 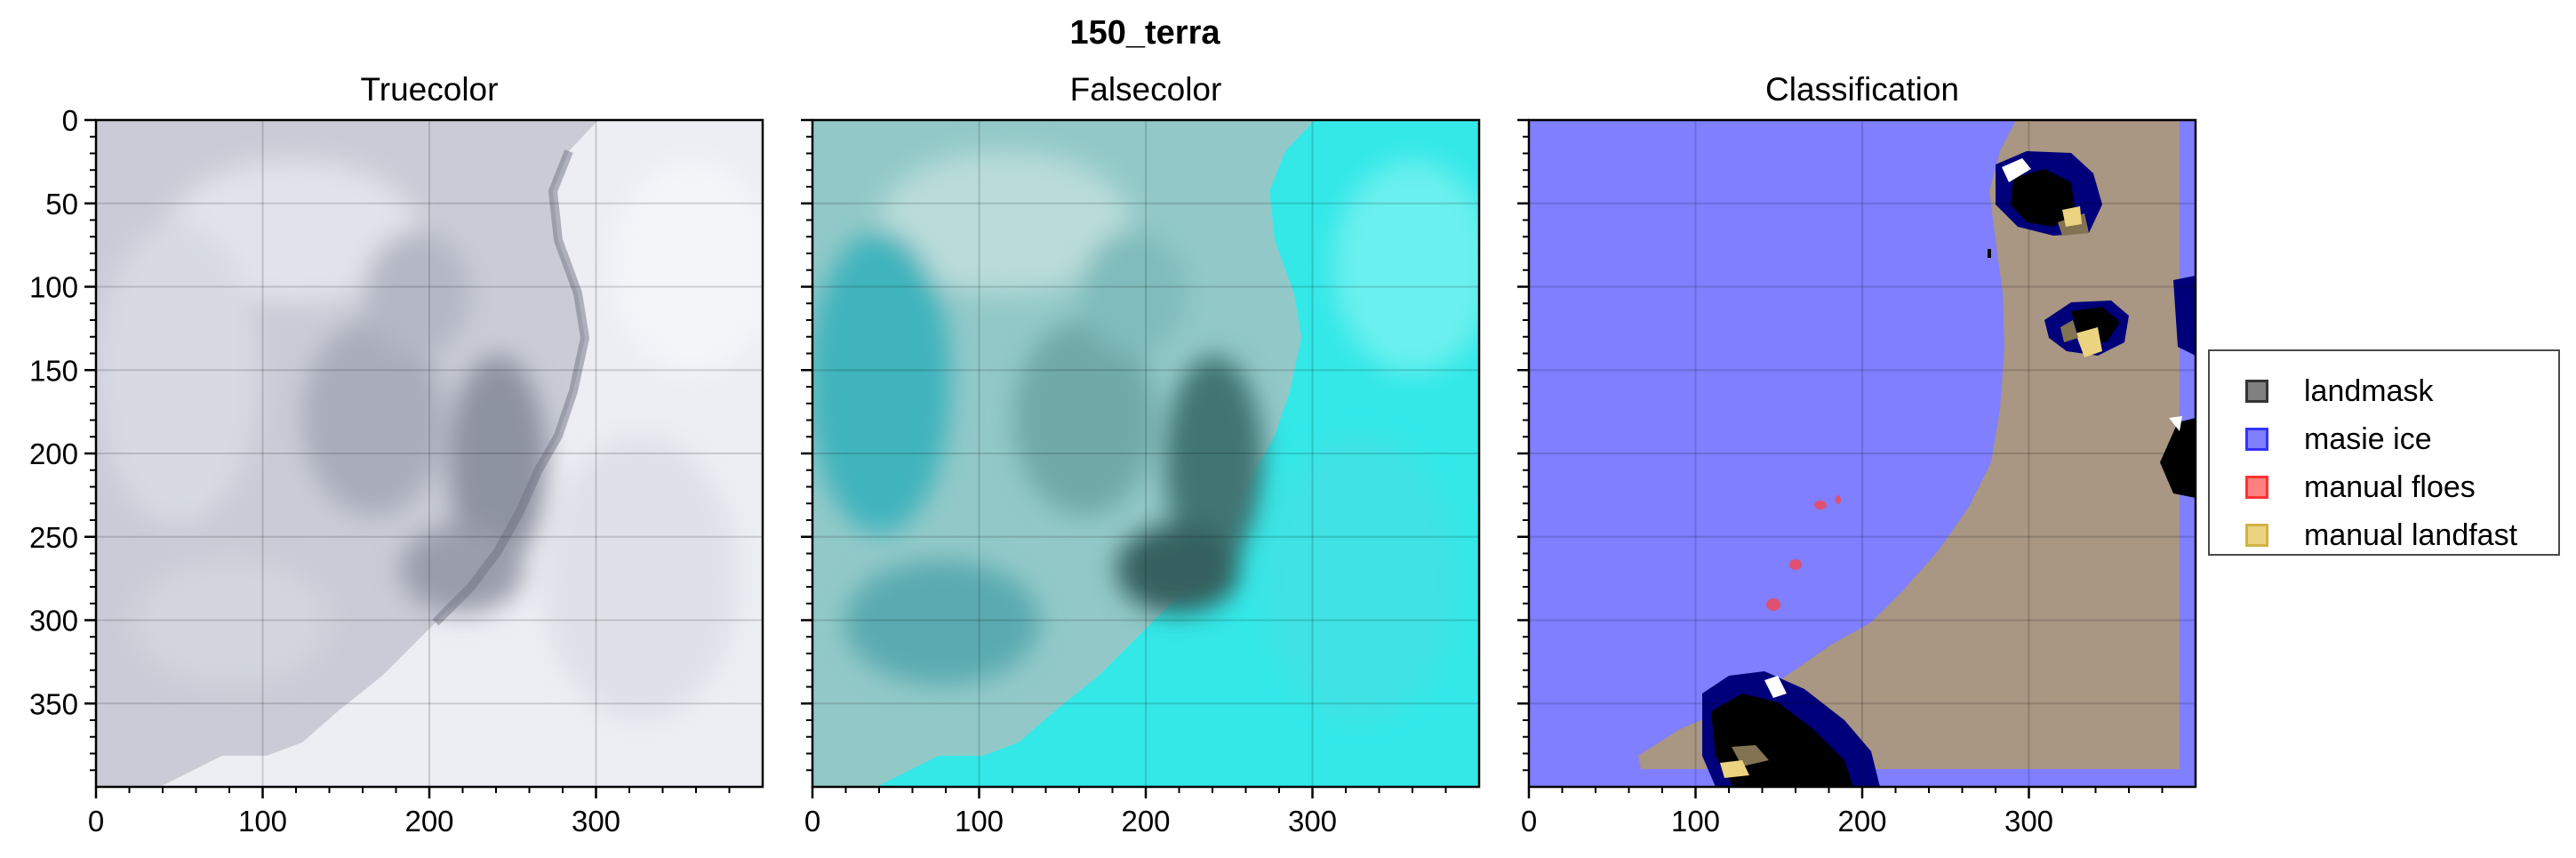 What do you see at coordinates (53, 621) in the screenshot?
I see `y-tick-label: 300` at bounding box center [53, 621].